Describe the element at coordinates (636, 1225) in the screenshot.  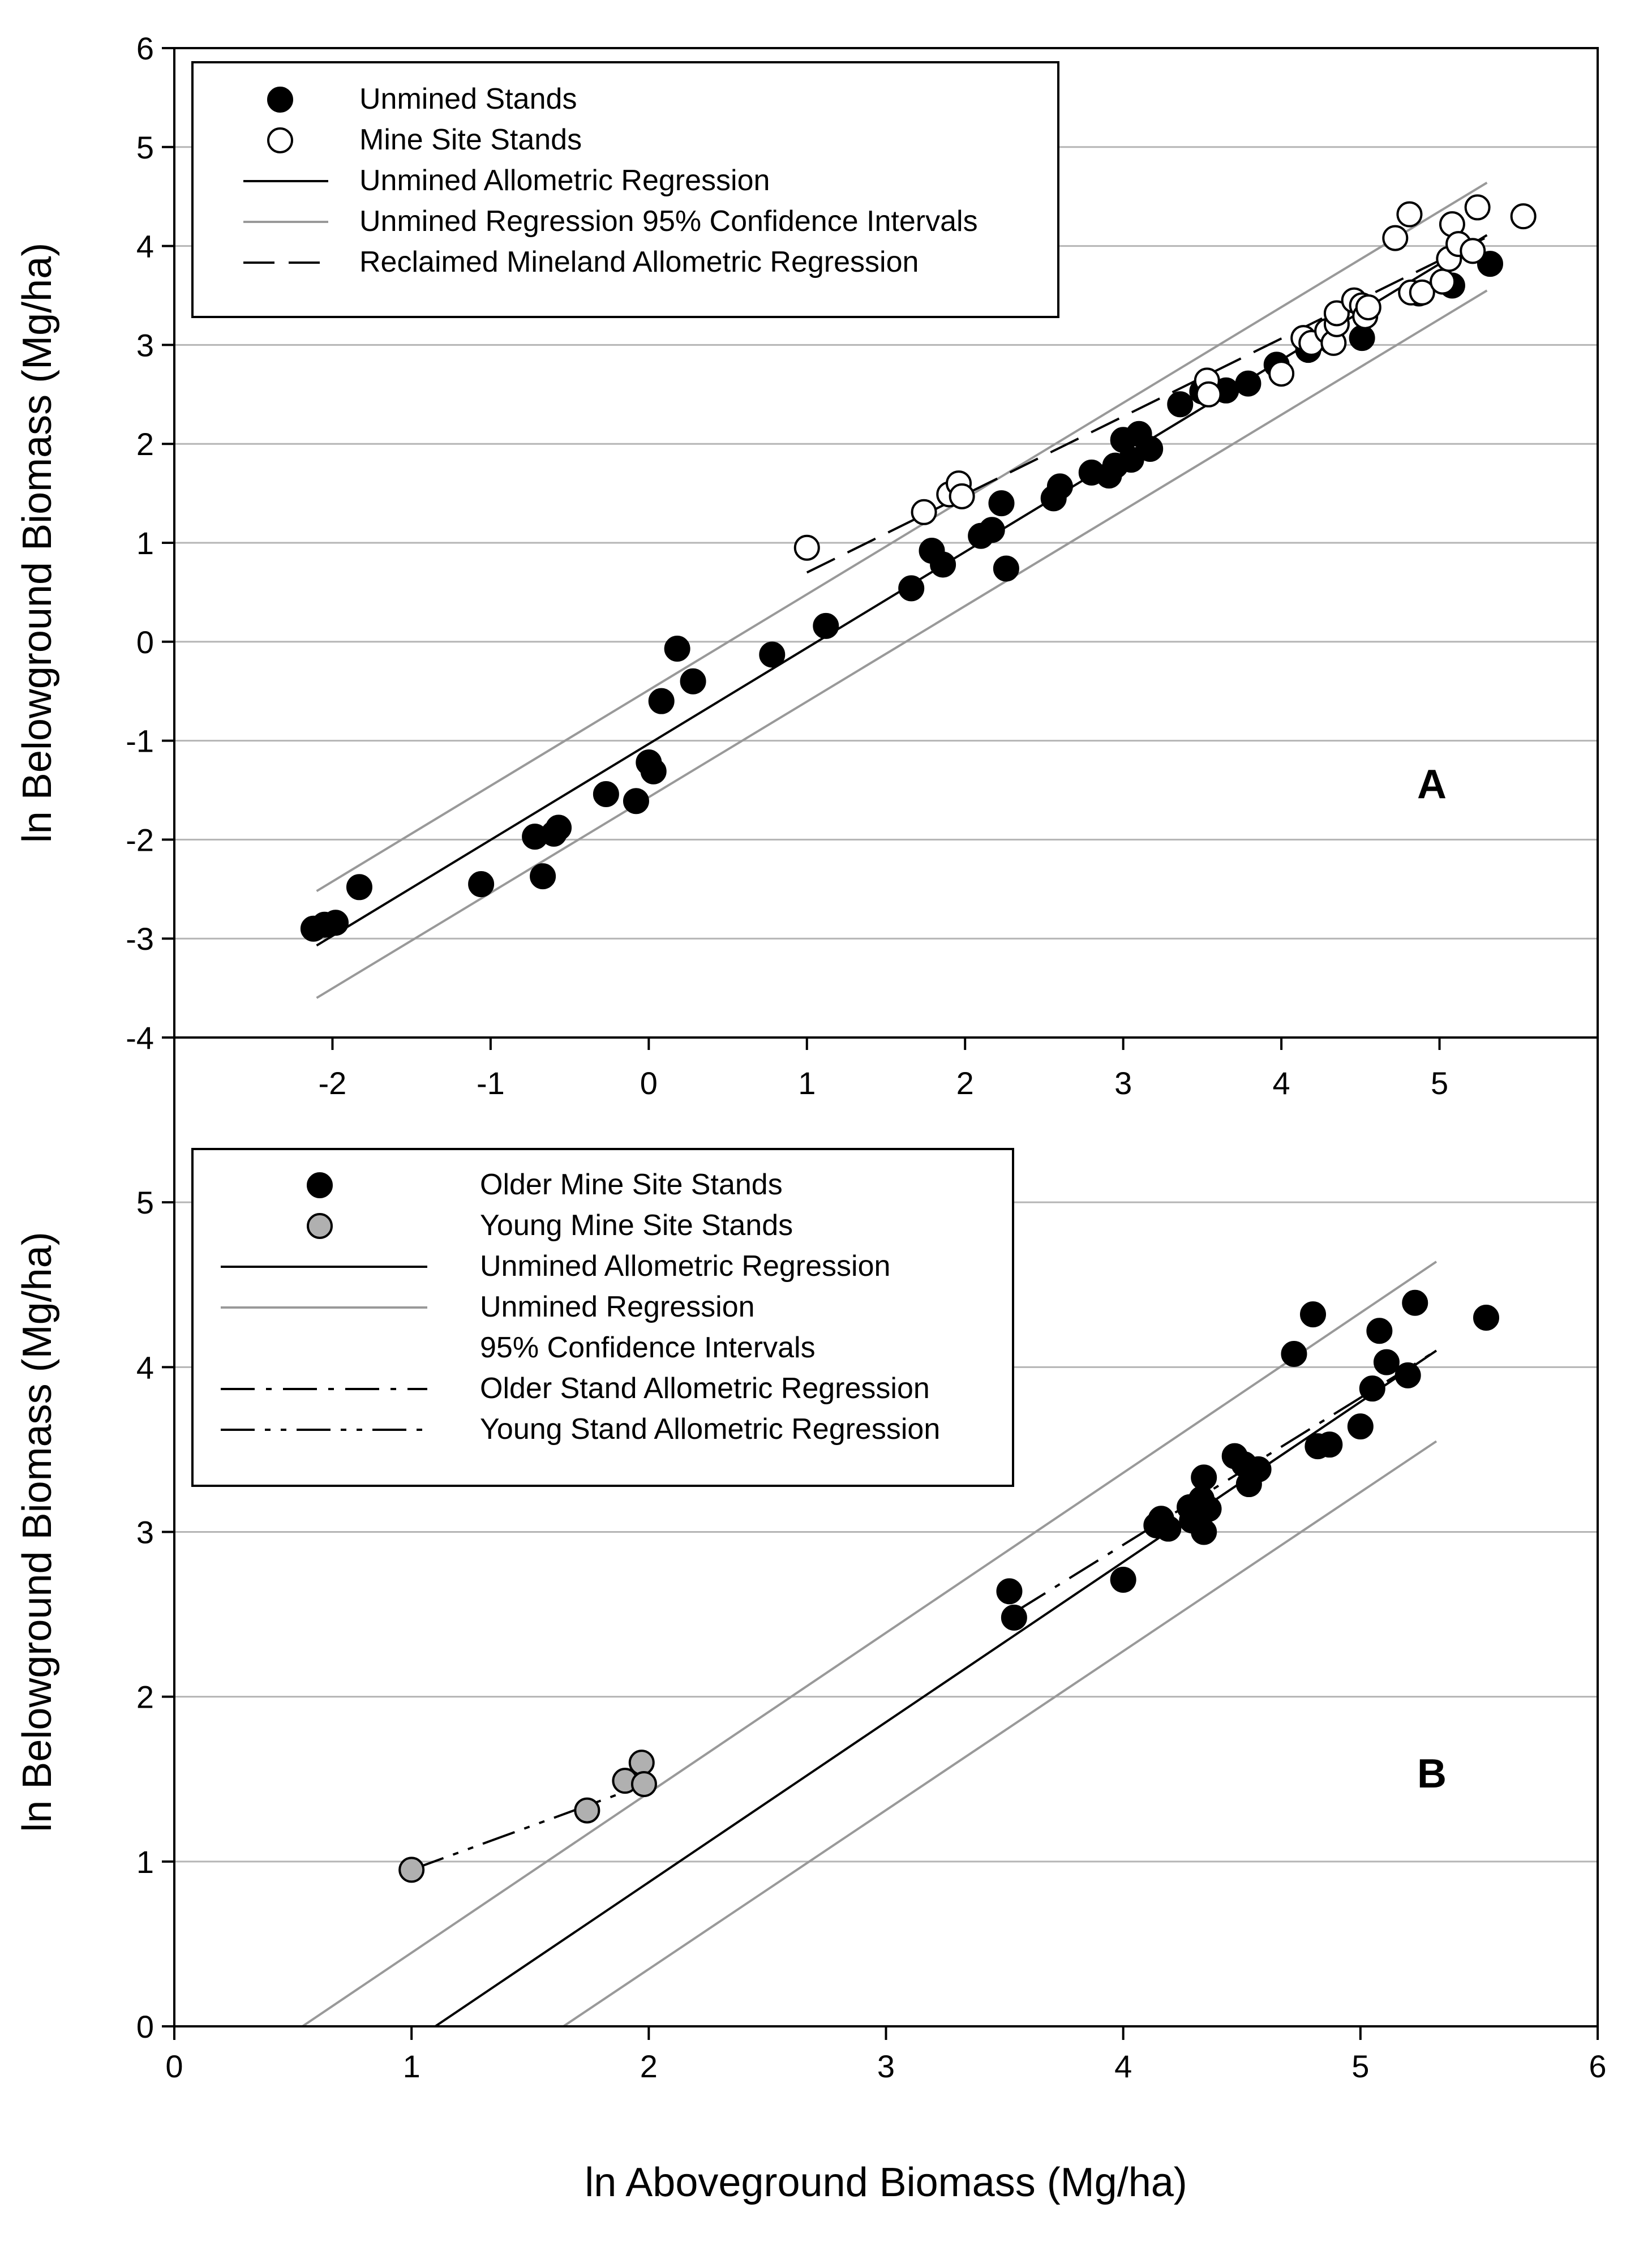
I see `legend-label: Young Mine Site Stands` at that location.